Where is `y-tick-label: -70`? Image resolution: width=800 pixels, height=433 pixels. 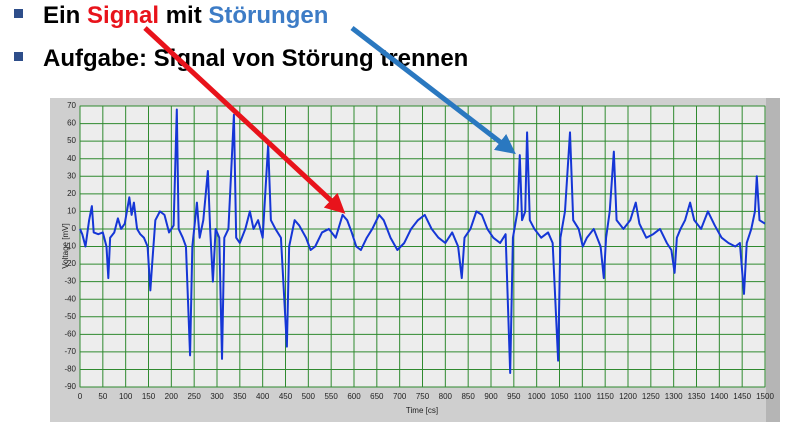
y-tick-label: -70 is located at coordinates (70, 351).